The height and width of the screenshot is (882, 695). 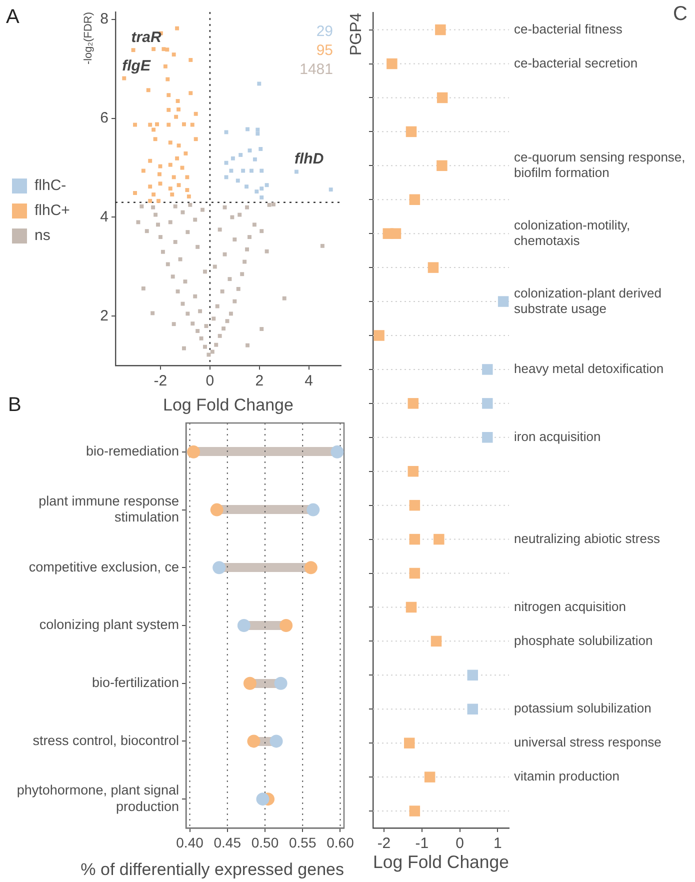 What do you see at coordinates (210, 381) in the screenshot?
I see `x-tick-label: 0` at bounding box center [210, 381].